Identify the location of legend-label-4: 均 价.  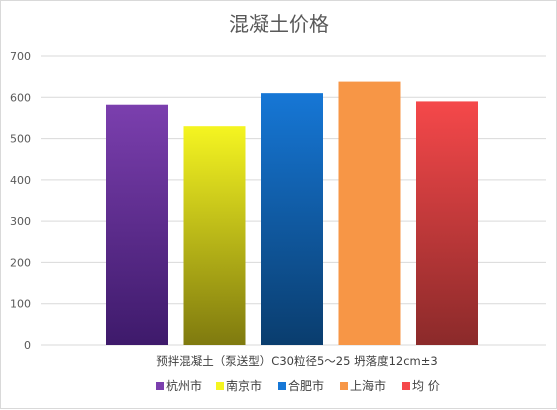
(426, 386).